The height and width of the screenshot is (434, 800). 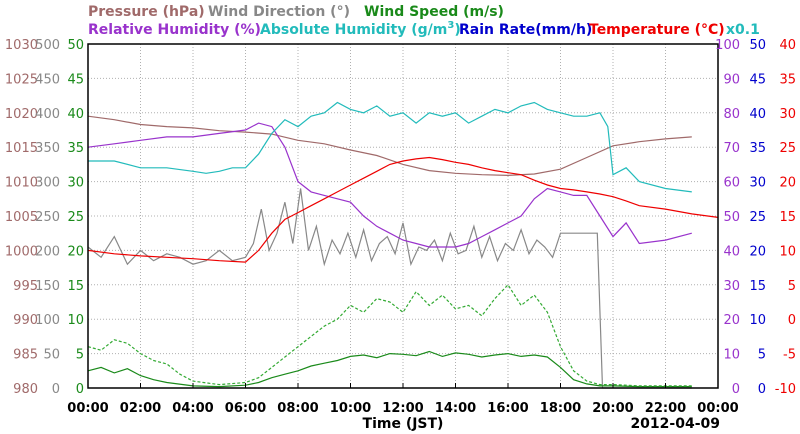 What do you see at coordinates (75, 45) in the screenshot?
I see `wind-speed-tick-label: 50` at bounding box center [75, 45].